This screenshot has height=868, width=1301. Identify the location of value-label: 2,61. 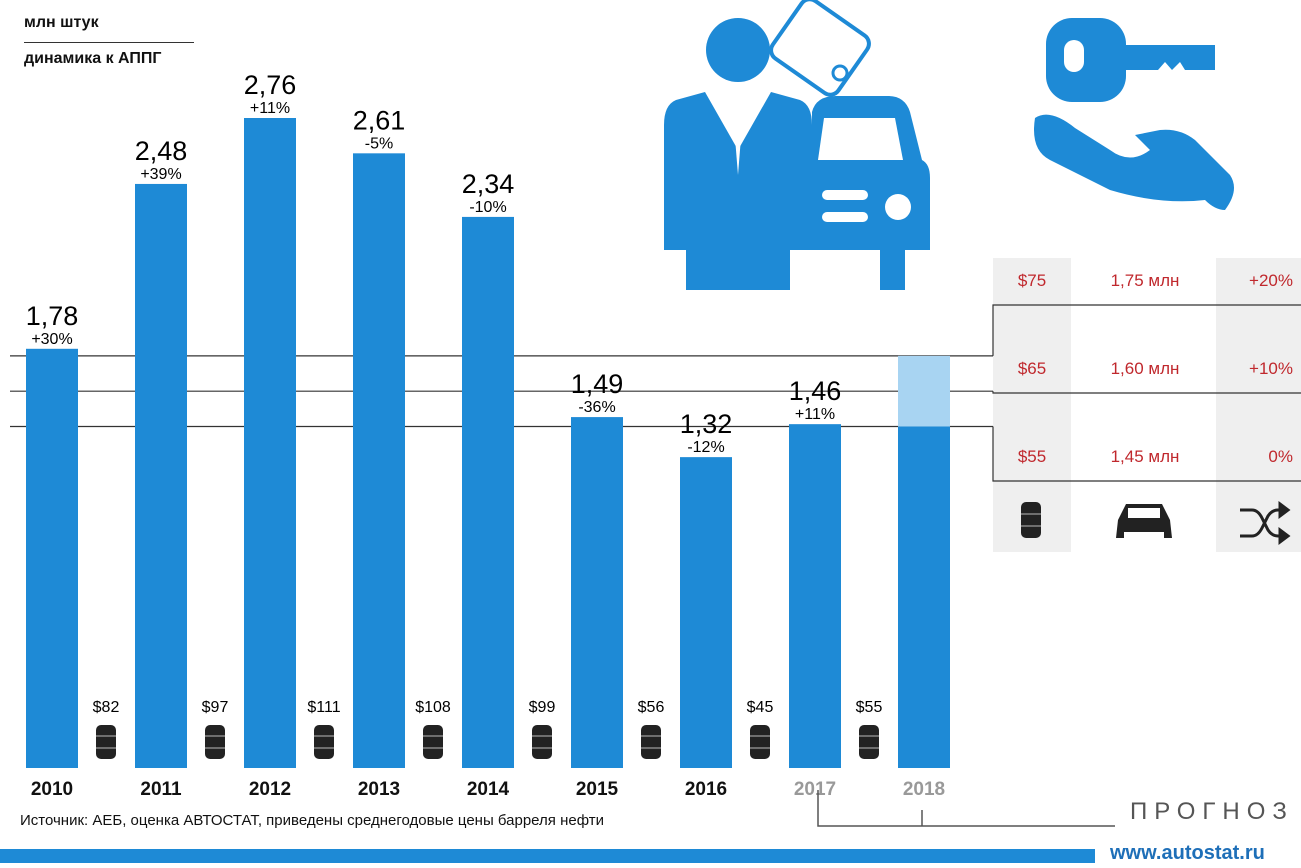
(379, 120).